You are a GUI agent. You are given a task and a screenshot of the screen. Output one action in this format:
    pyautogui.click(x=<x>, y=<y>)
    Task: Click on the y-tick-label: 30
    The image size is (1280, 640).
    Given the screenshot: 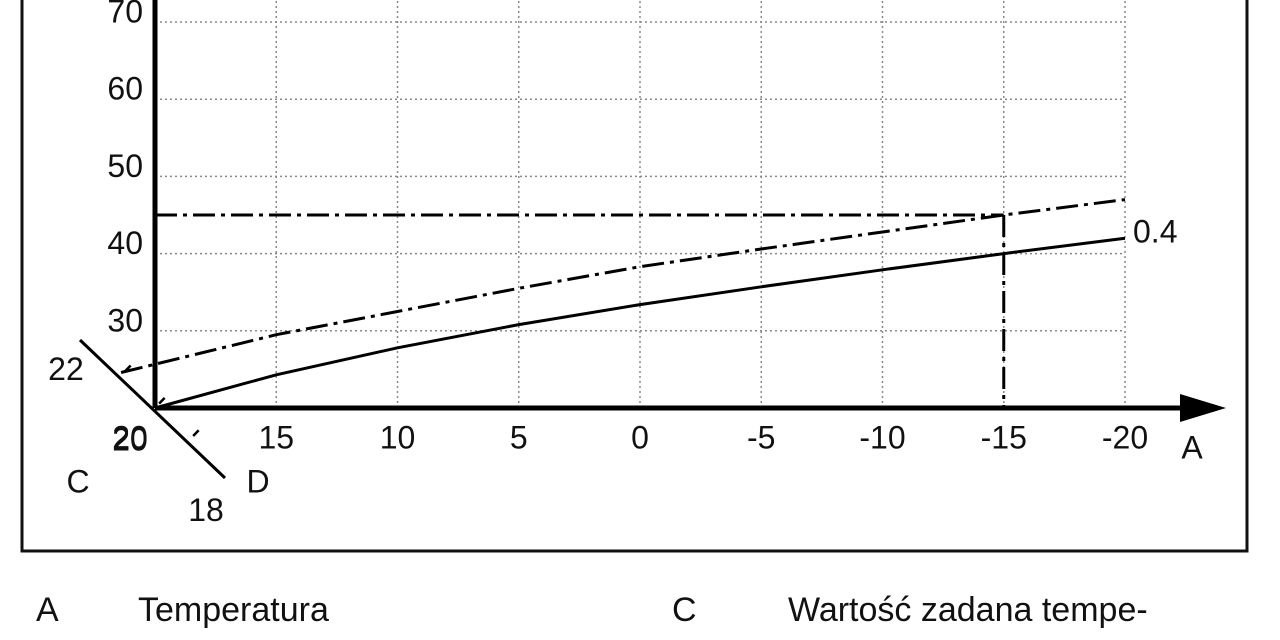 What is the action you would take?
    pyautogui.click(x=125, y=320)
    